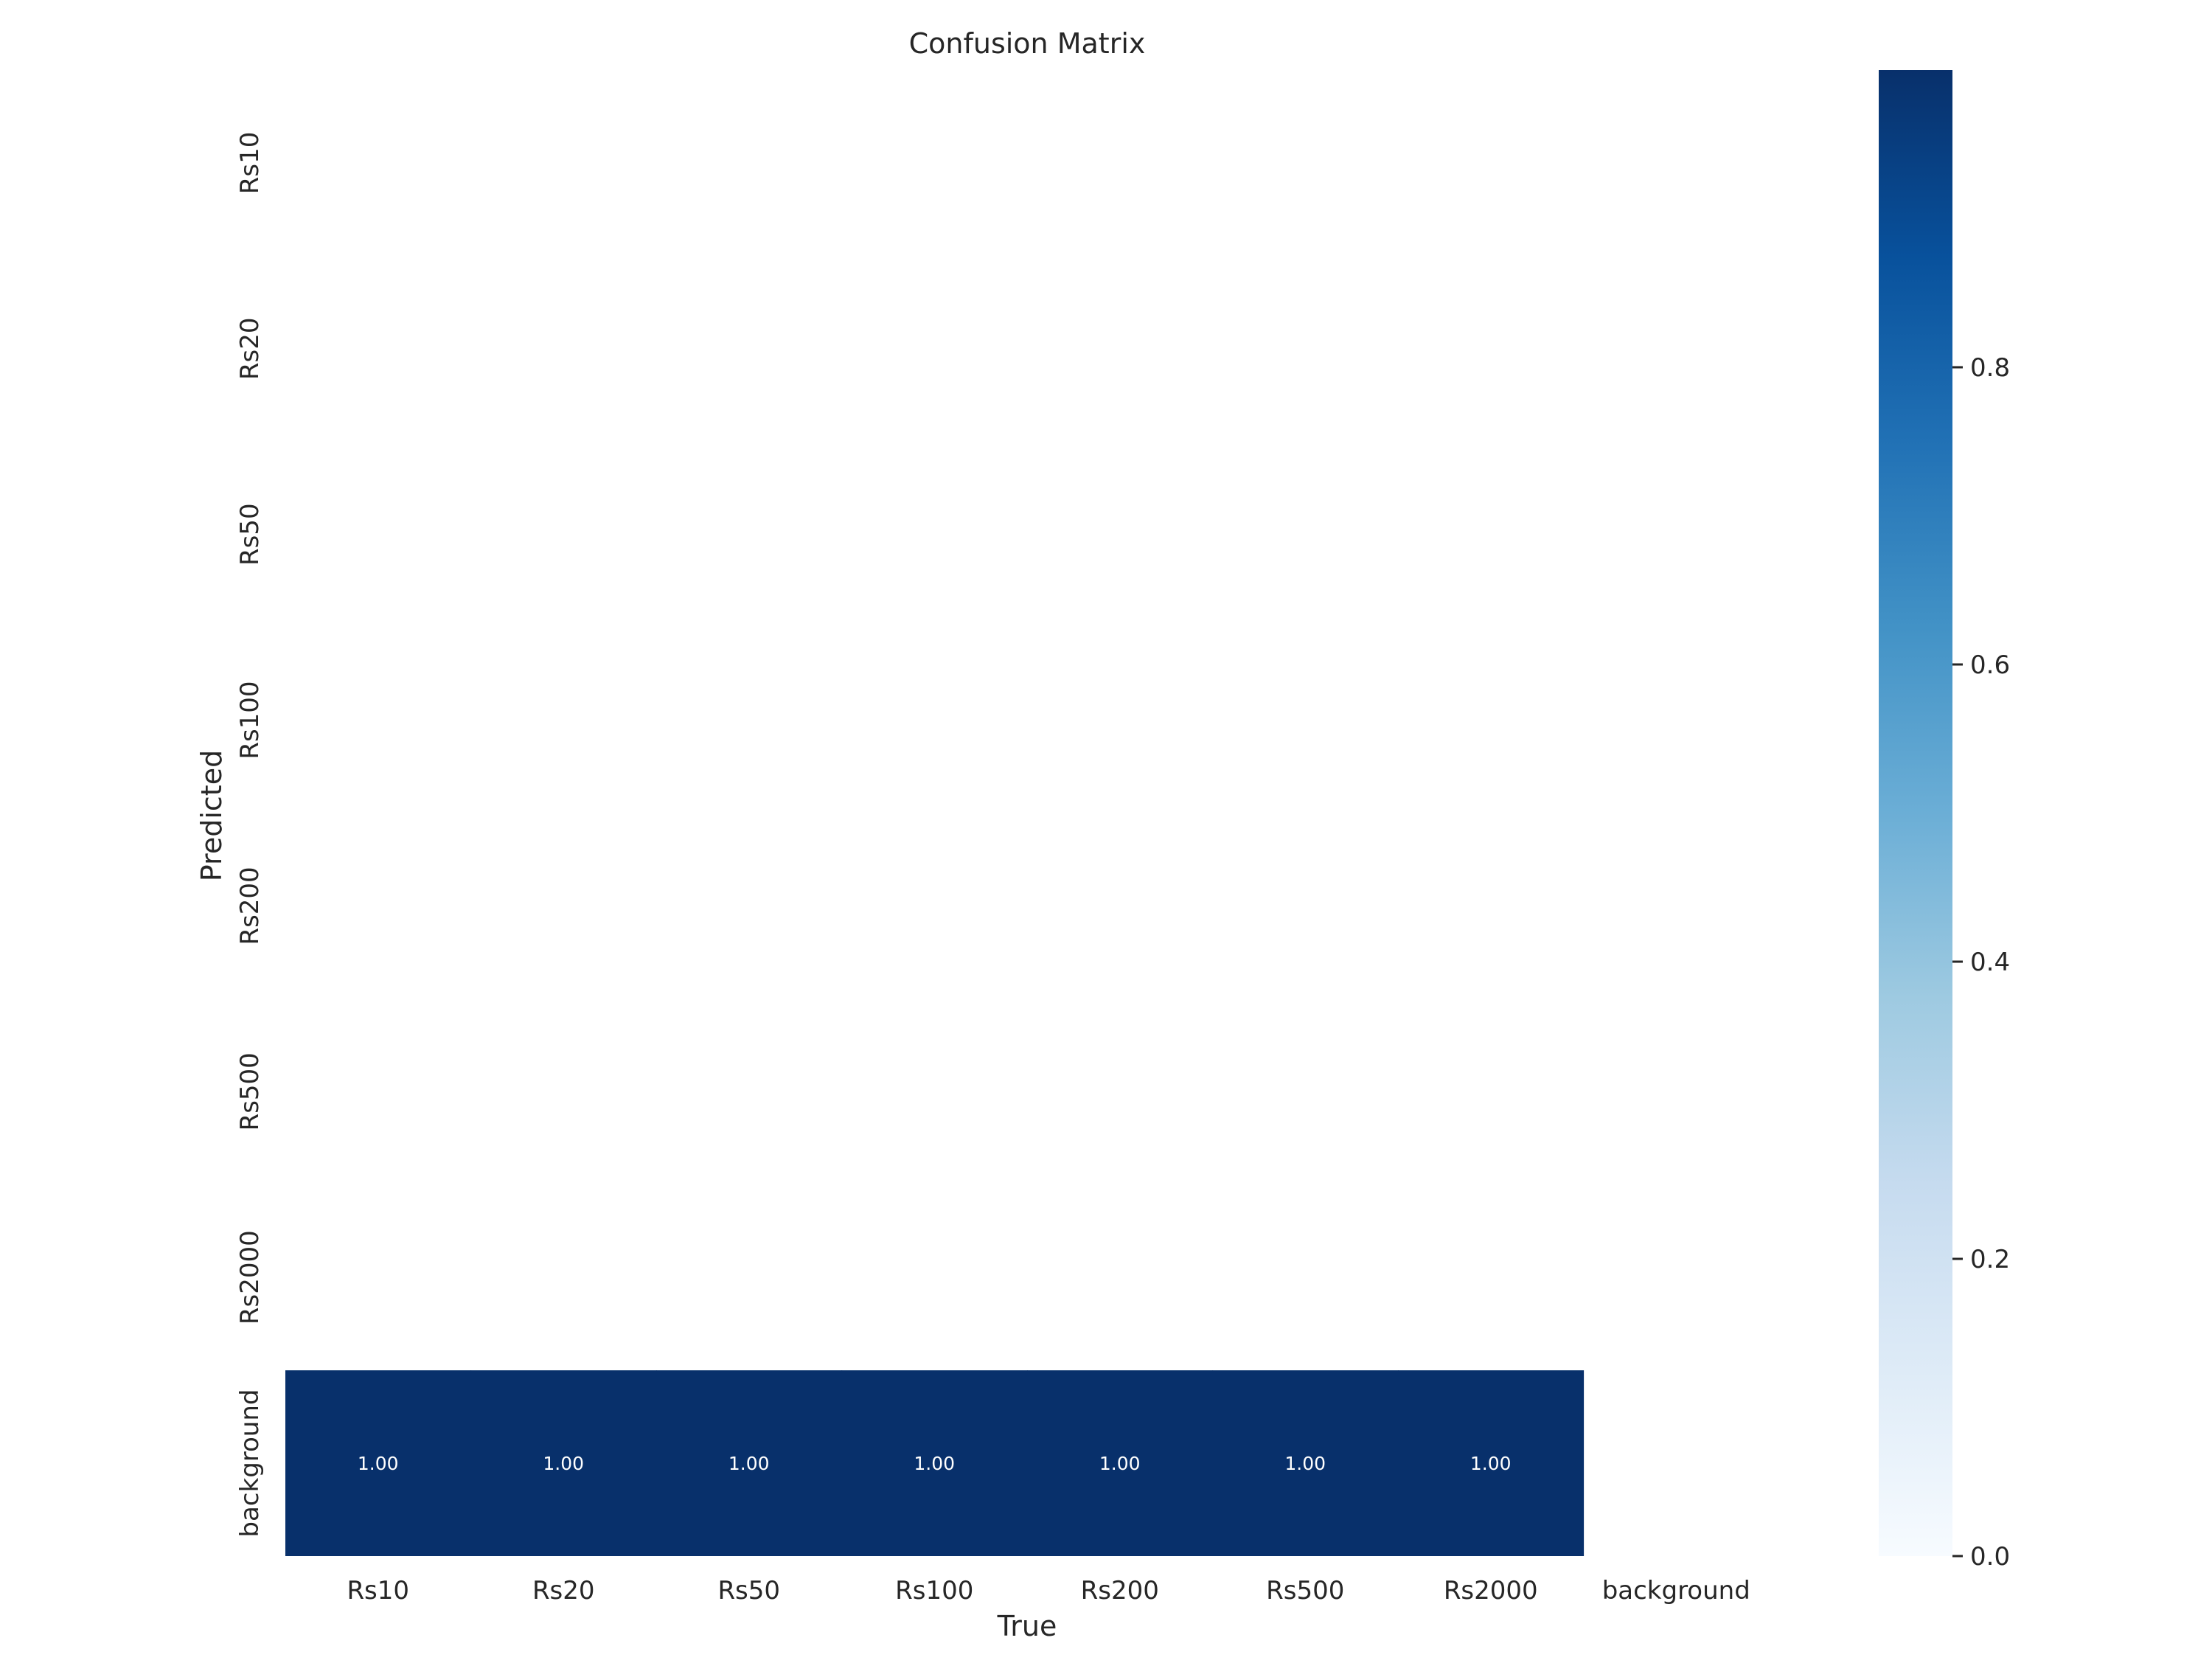  I want to click on y-tick-label: background, so click(250, 1463).